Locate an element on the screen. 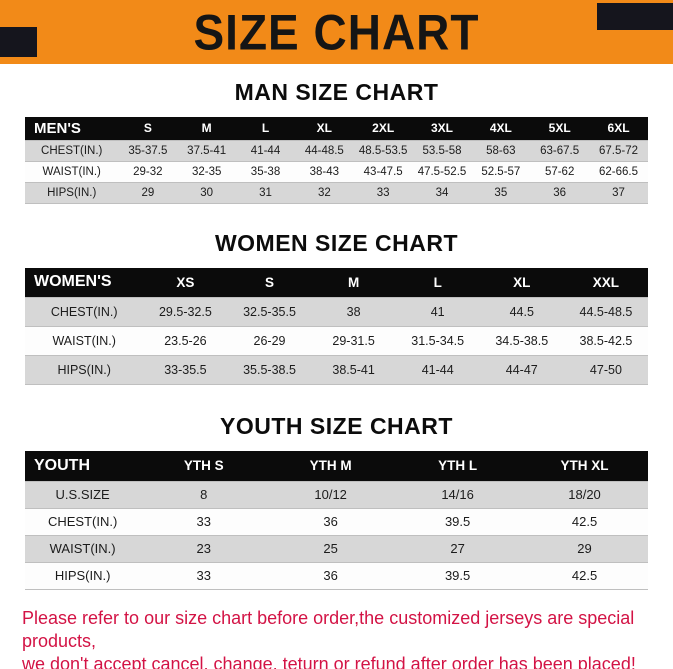 The image size is (673, 669). youth-section-heading: YOUTH SIZE CHART is located at coordinates (336, 426).